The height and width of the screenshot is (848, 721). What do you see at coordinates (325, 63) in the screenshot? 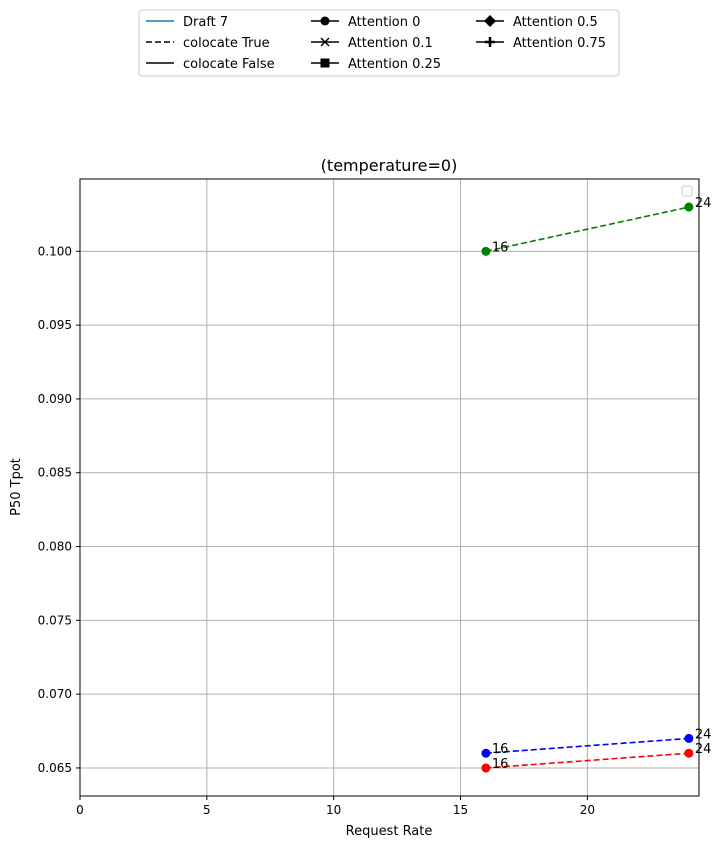
I see `legend-marker-square` at bounding box center [325, 63].